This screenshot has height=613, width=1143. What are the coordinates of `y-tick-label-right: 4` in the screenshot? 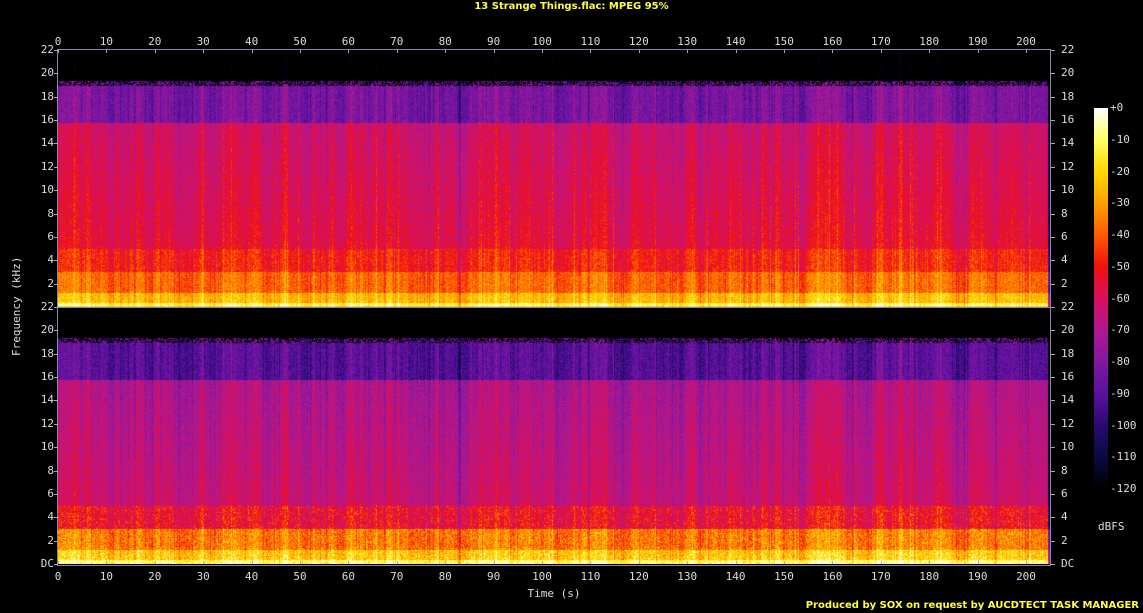 It's located at (1064, 517).